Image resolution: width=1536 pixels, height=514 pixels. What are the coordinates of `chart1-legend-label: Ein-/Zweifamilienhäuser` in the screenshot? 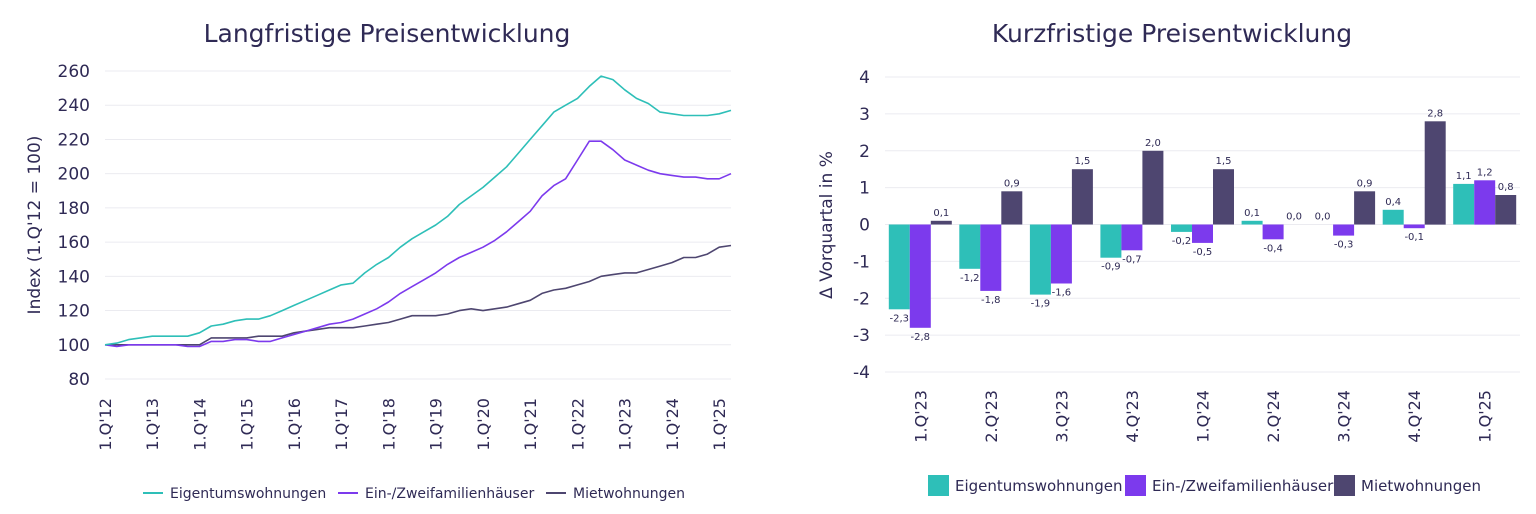 It's located at (449, 494).